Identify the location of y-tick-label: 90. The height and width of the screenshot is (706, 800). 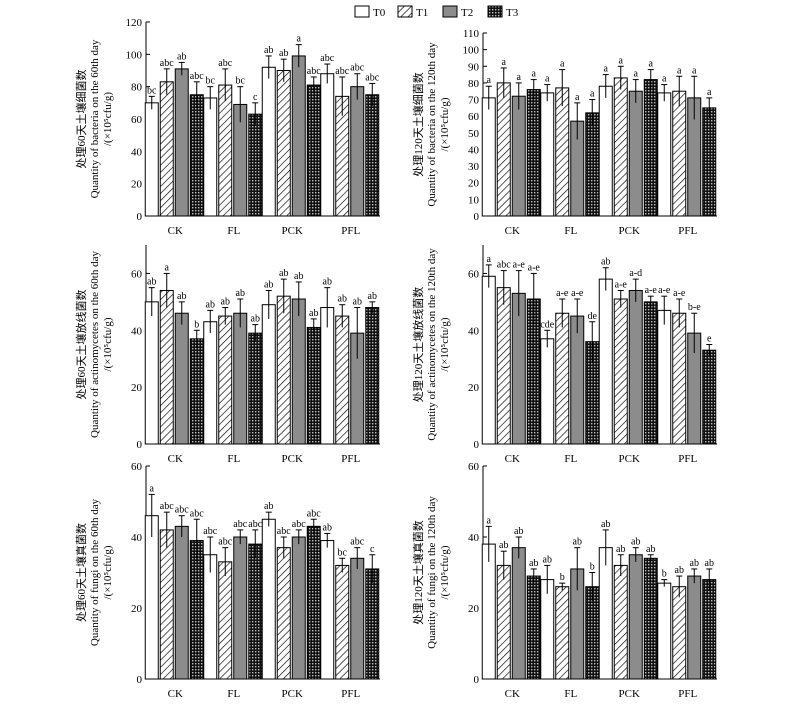
(474, 67).